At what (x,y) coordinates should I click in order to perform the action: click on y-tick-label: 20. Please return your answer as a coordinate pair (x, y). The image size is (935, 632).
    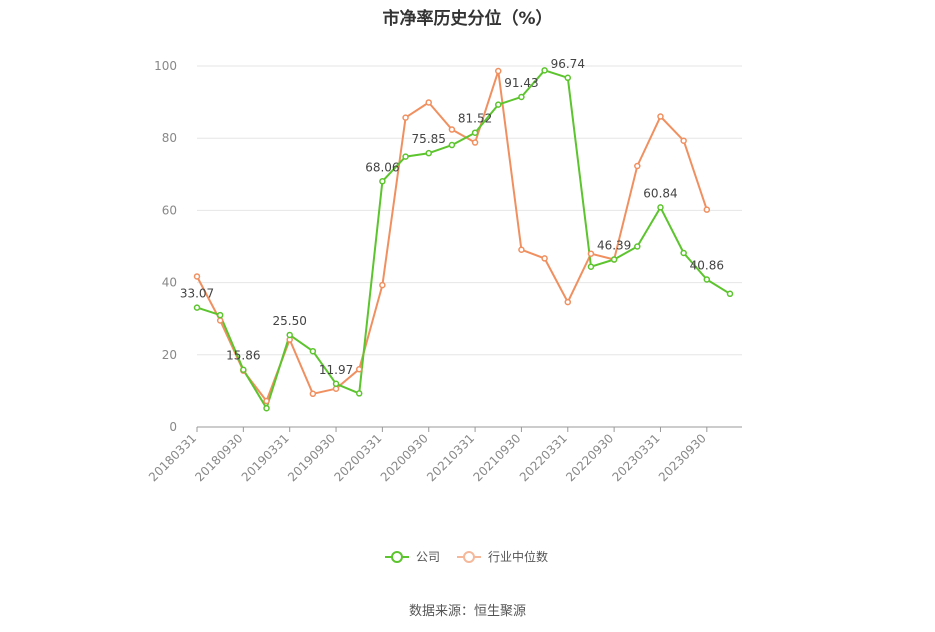
    Looking at the image, I should click on (169, 355).